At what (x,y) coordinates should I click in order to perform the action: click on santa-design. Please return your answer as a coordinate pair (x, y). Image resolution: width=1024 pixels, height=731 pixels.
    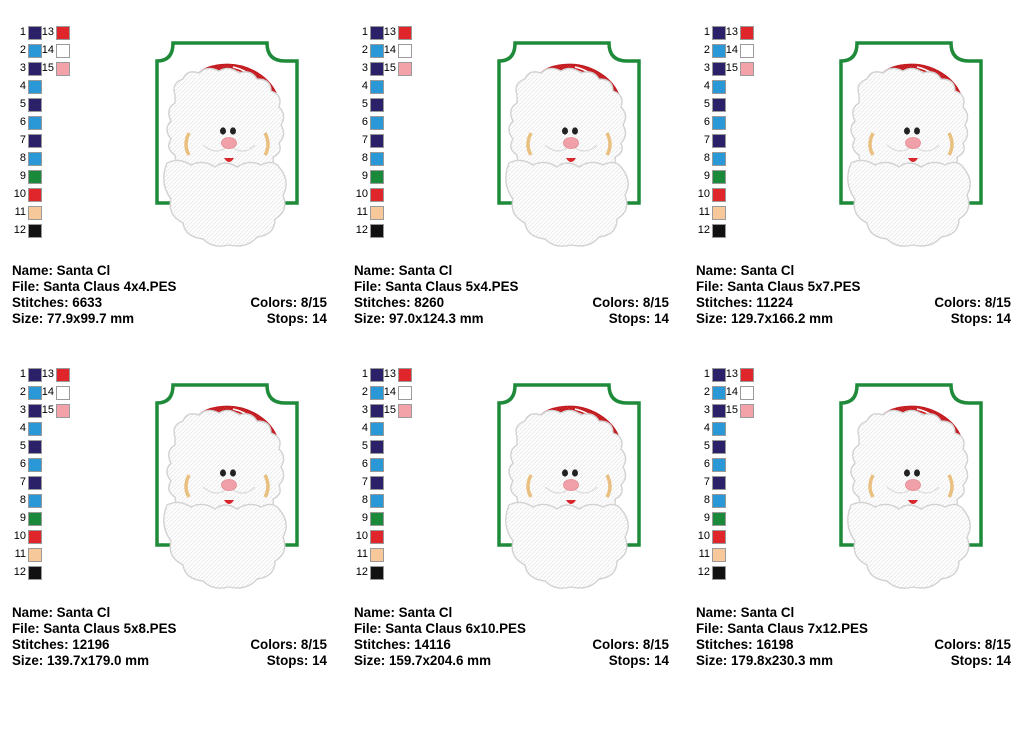
    Looking at the image, I should click on (911, 144).